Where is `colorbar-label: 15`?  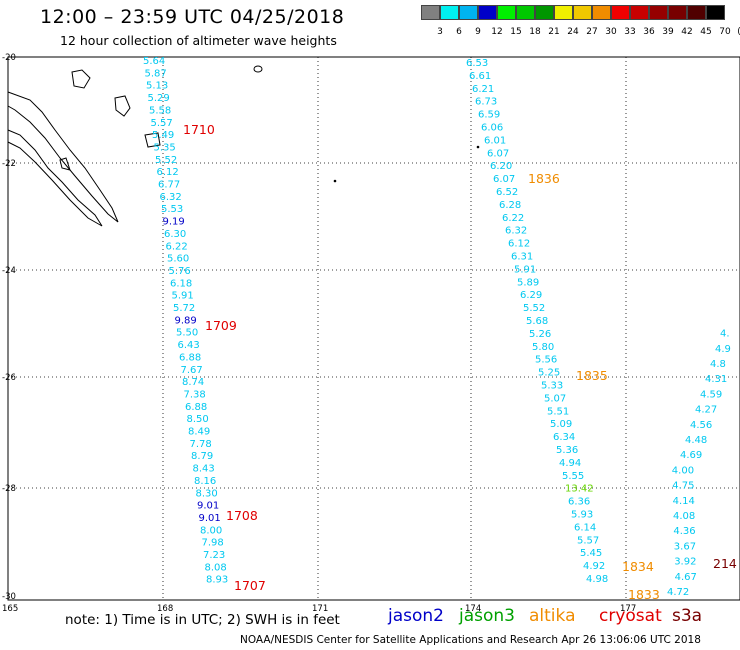
colorbar-label: 15 is located at coordinates (516, 32).